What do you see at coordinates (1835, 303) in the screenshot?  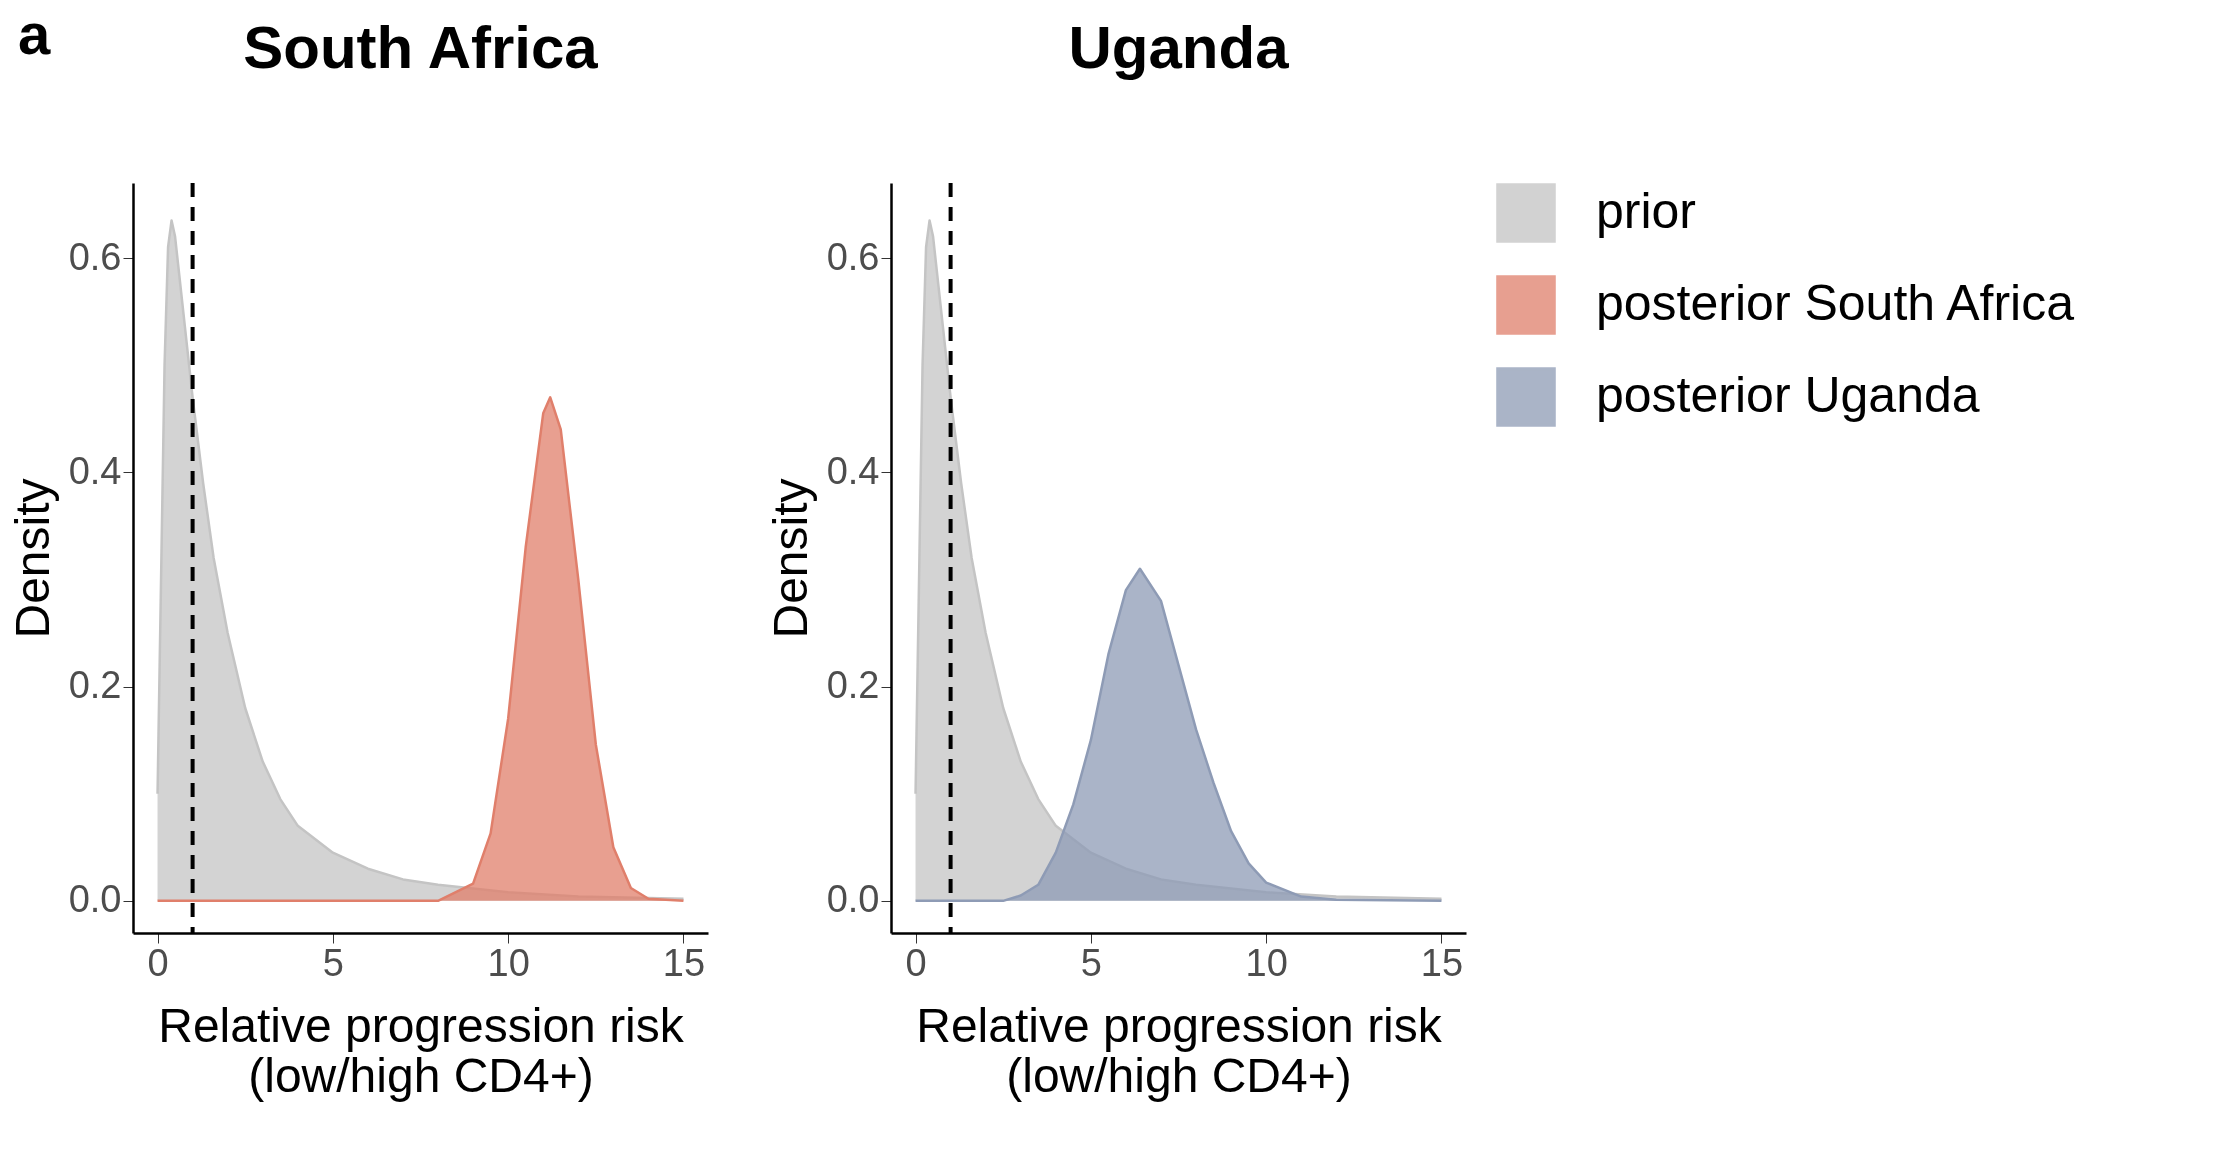 I see `legend-label: posterior South Africa` at bounding box center [1835, 303].